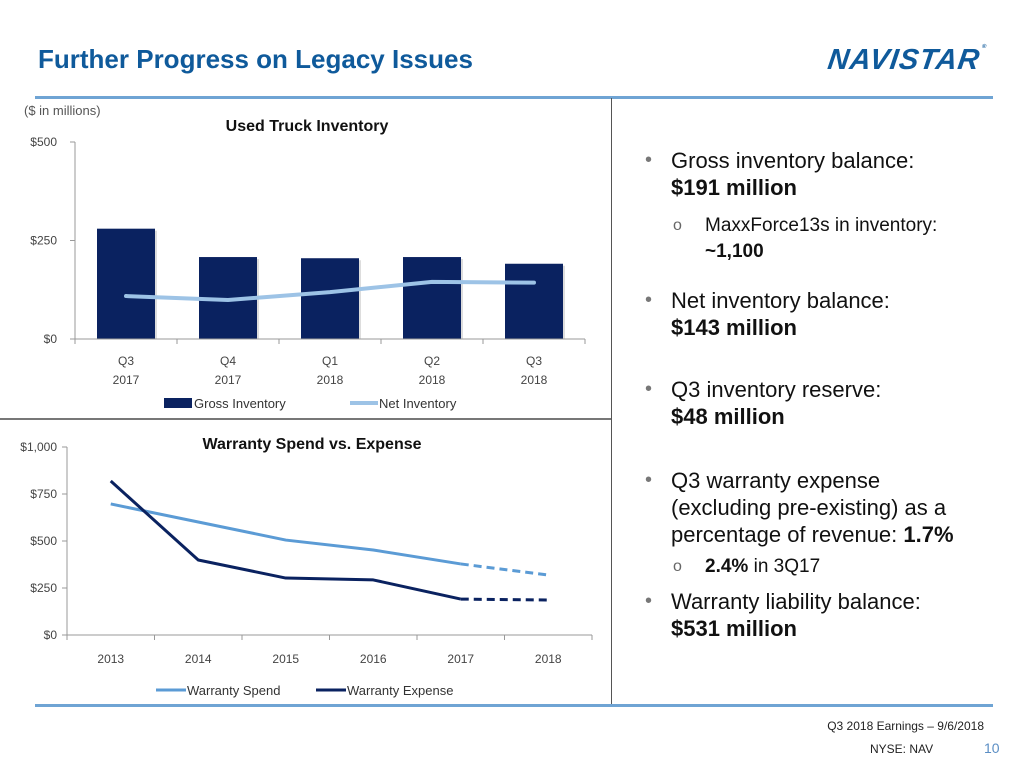  Describe the element at coordinates (992, 748) in the screenshot. I see `page-number: 10` at that location.